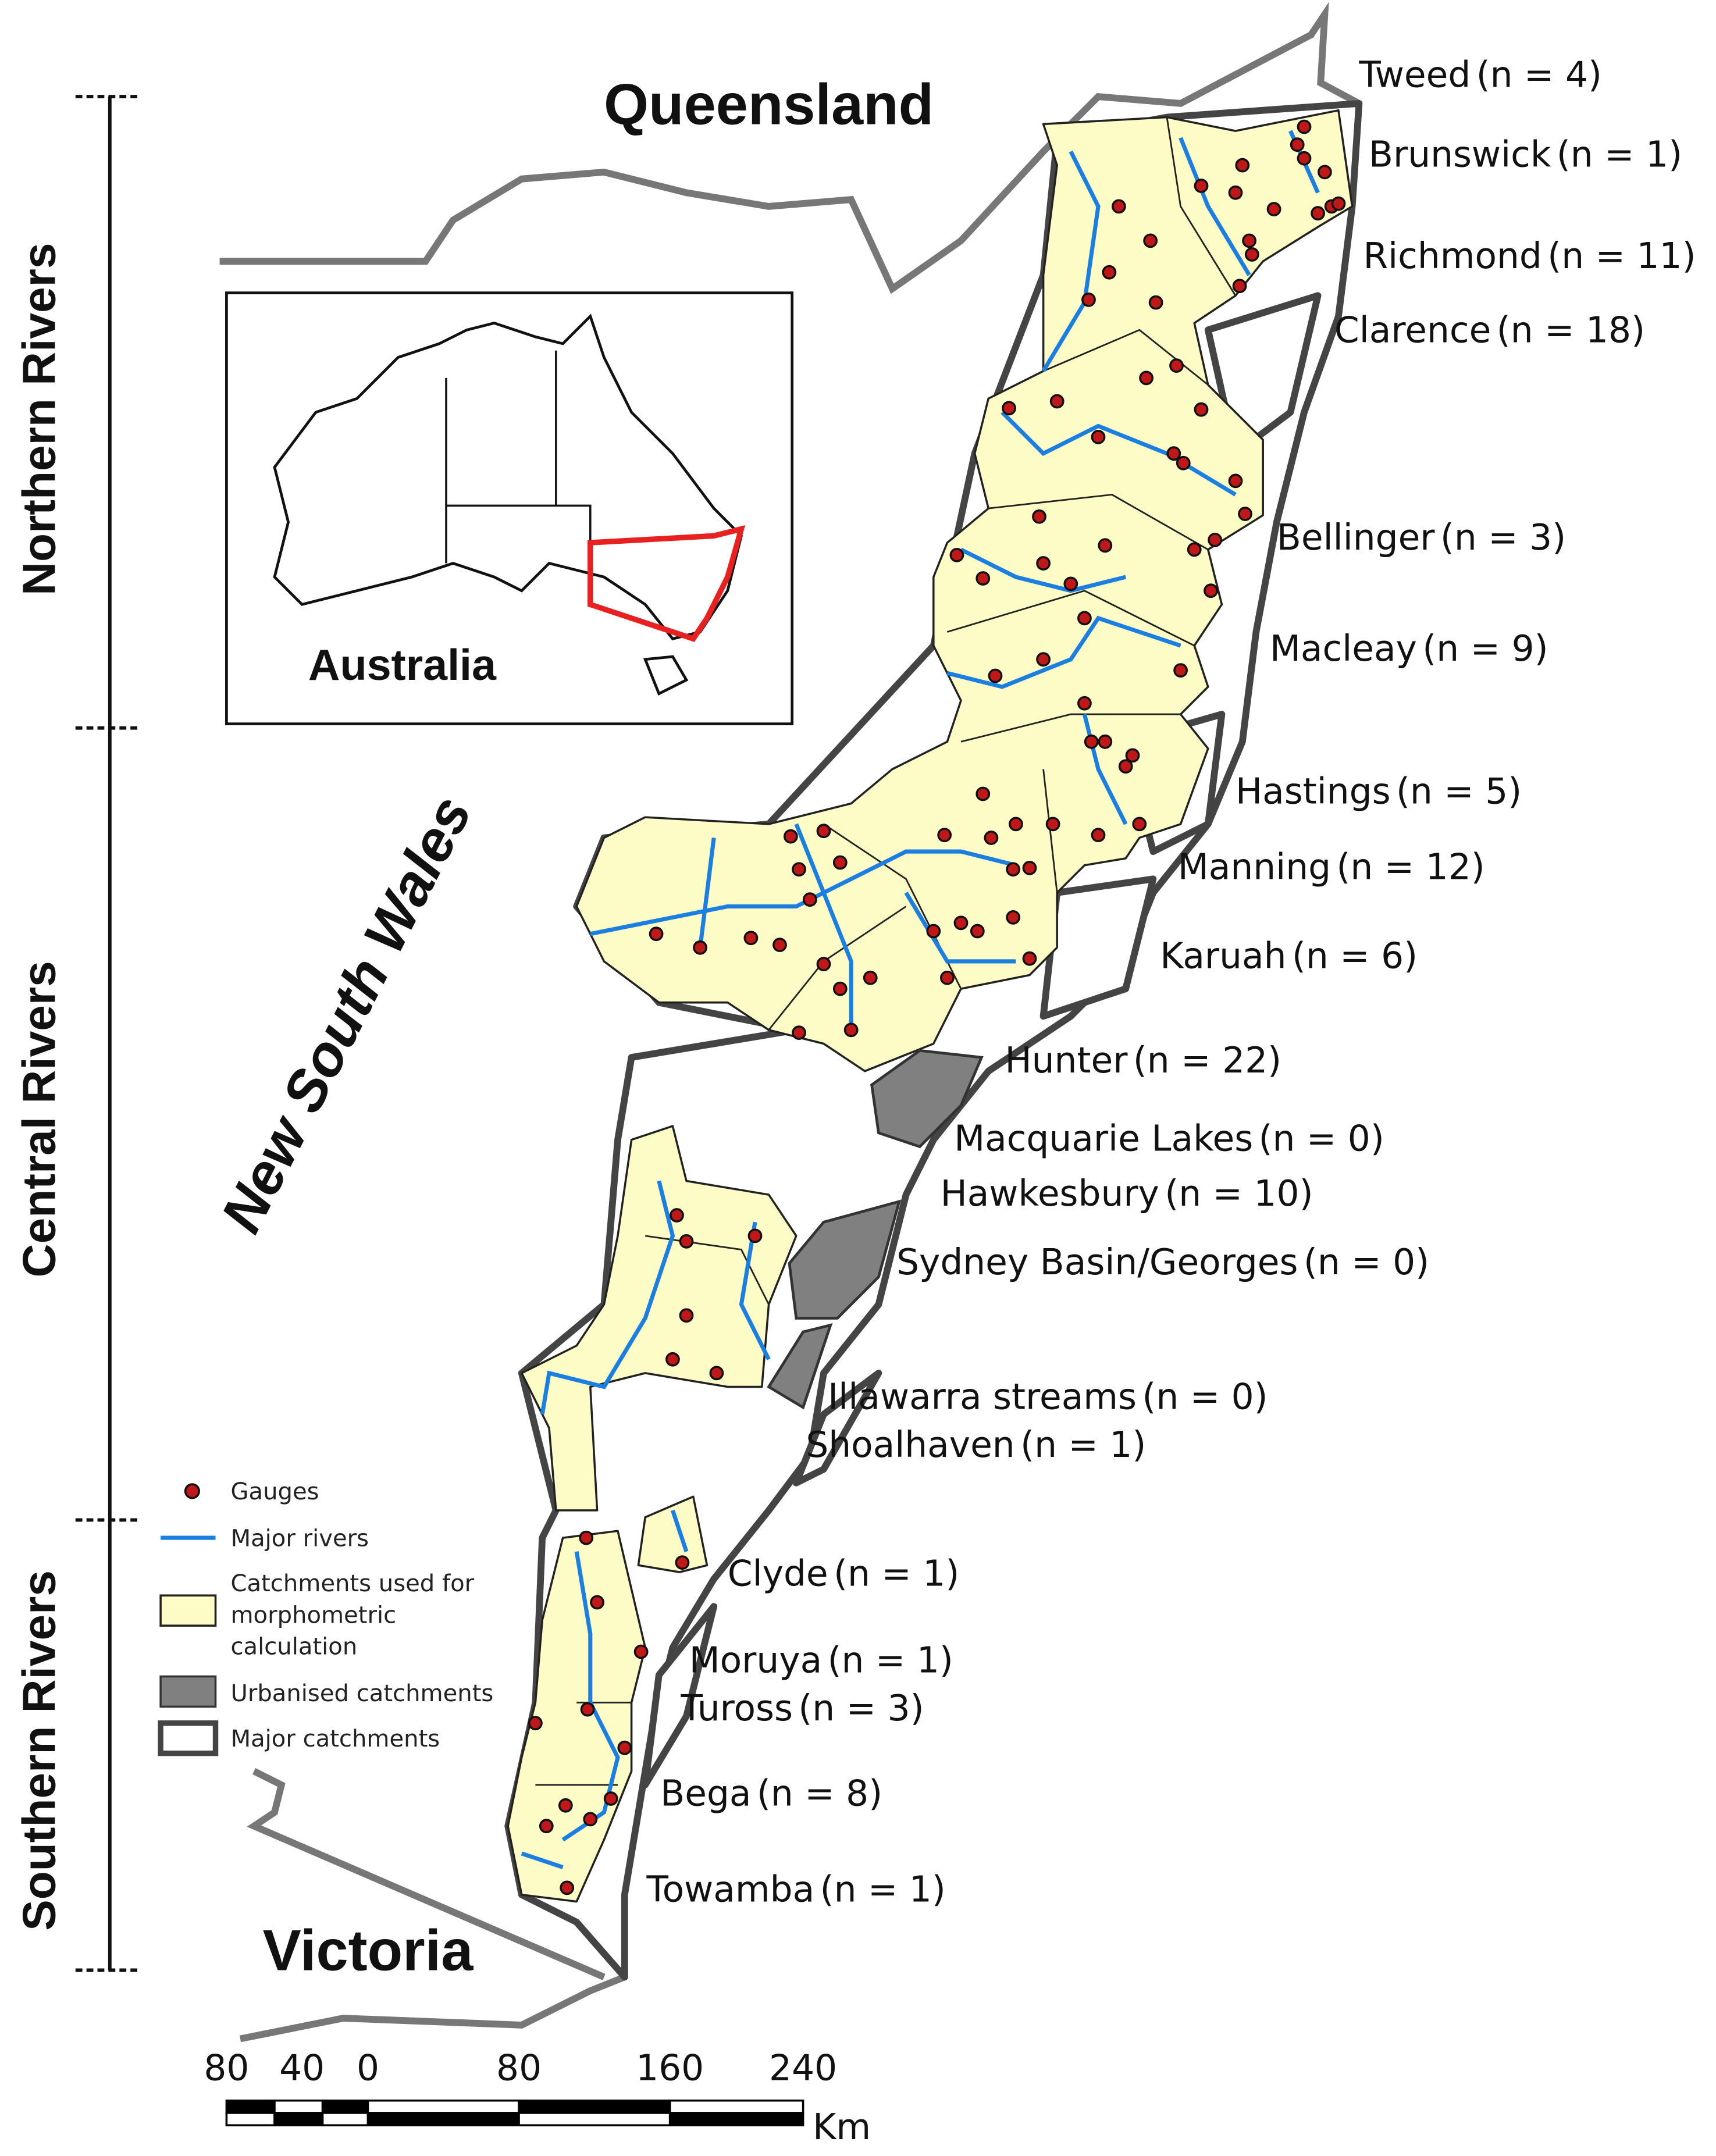 Image resolution: width=1716 pixels, height=2156 pixels. Describe the element at coordinates (1460, 154) in the screenshot. I see `catchment-name: Brunswick` at that location.